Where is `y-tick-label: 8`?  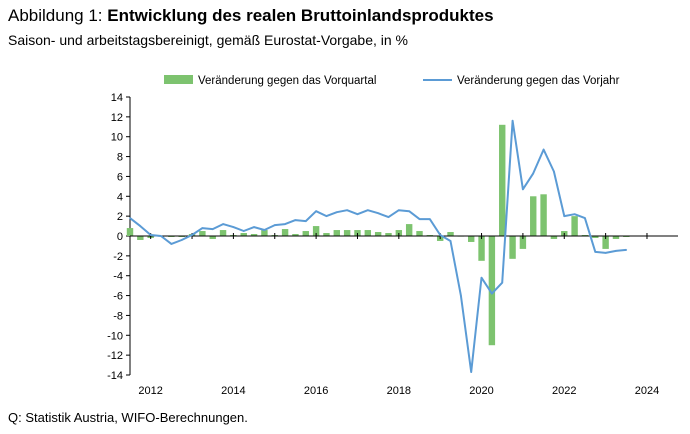
y-tick-label: 8 is located at coordinates (120, 158).